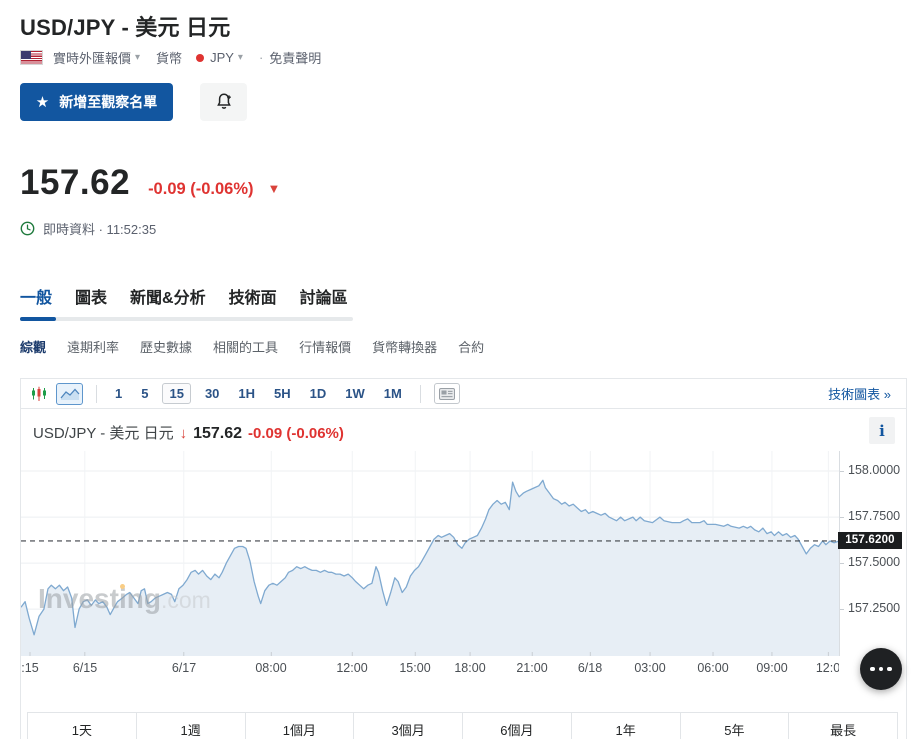 The width and height of the screenshot is (920, 739). What do you see at coordinates (874, 470) in the screenshot?
I see `y-axis-label: 158.0000` at bounding box center [874, 470].